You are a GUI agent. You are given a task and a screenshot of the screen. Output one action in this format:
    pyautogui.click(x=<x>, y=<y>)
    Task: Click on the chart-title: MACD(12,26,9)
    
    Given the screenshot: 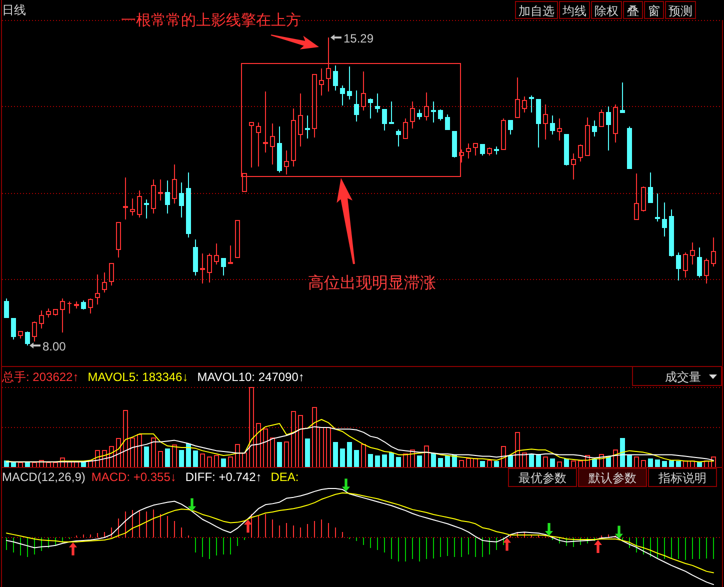 What is the action you would take?
    pyautogui.click(x=44, y=477)
    